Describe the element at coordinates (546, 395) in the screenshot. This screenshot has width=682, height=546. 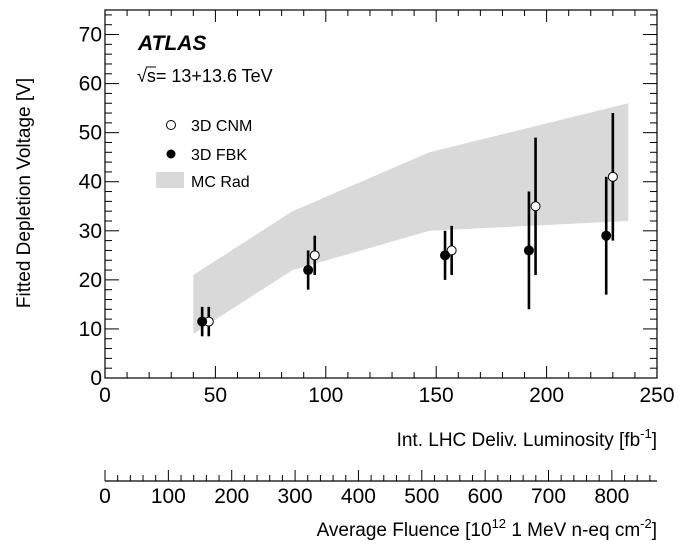
I see `x-tick-label: 200` at that location.